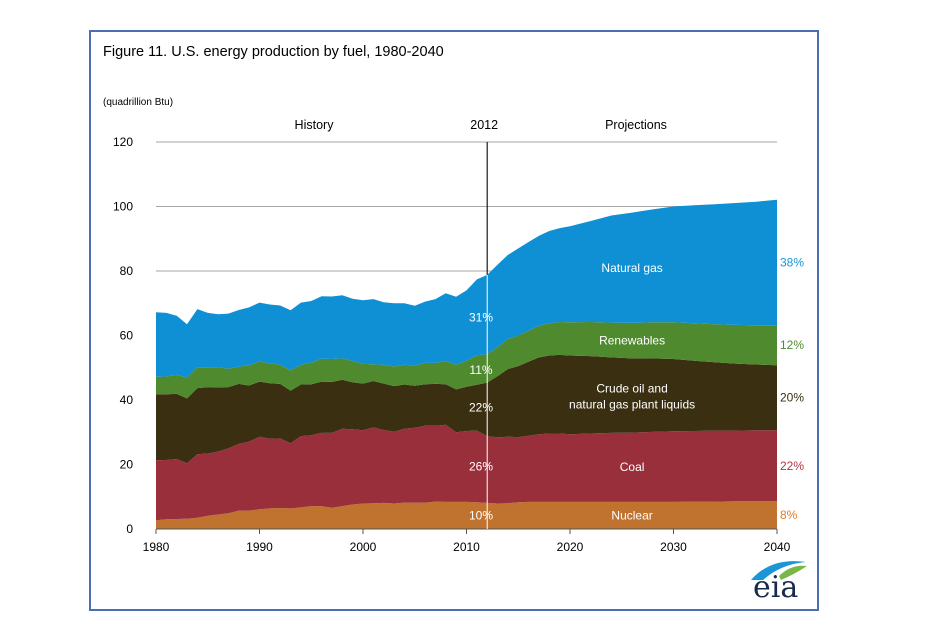  Describe the element at coordinates (481, 516) in the screenshot. I see `history-share-nuclear: 10%` at that location.